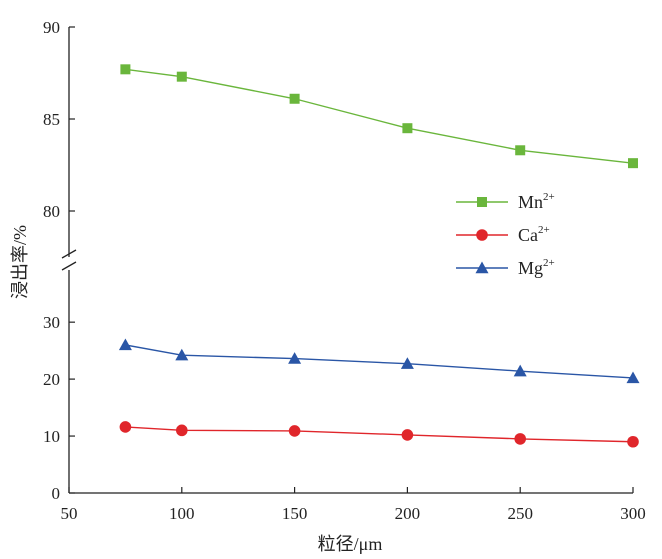 The height and width of the screenshot is (559, 662). Describe the element at coordinates (633, 513) in the screenshot. I see `x-tick-label: 300` at that location.